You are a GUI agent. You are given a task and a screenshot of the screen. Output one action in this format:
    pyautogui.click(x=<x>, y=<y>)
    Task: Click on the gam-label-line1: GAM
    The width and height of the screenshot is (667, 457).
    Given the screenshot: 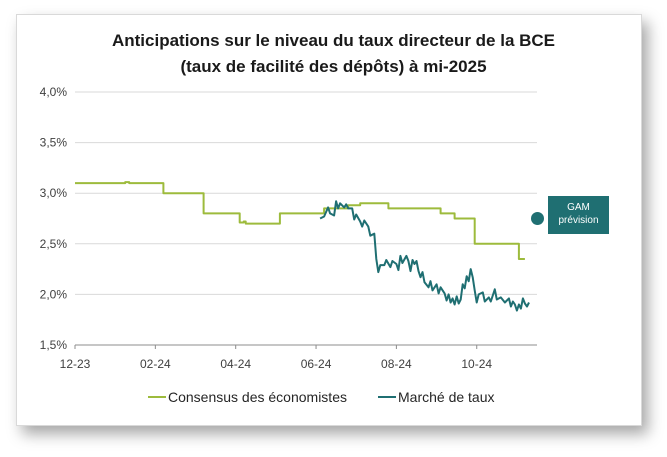 What is the action you would take?
    pyautogui.click(x=578, y=207)
    